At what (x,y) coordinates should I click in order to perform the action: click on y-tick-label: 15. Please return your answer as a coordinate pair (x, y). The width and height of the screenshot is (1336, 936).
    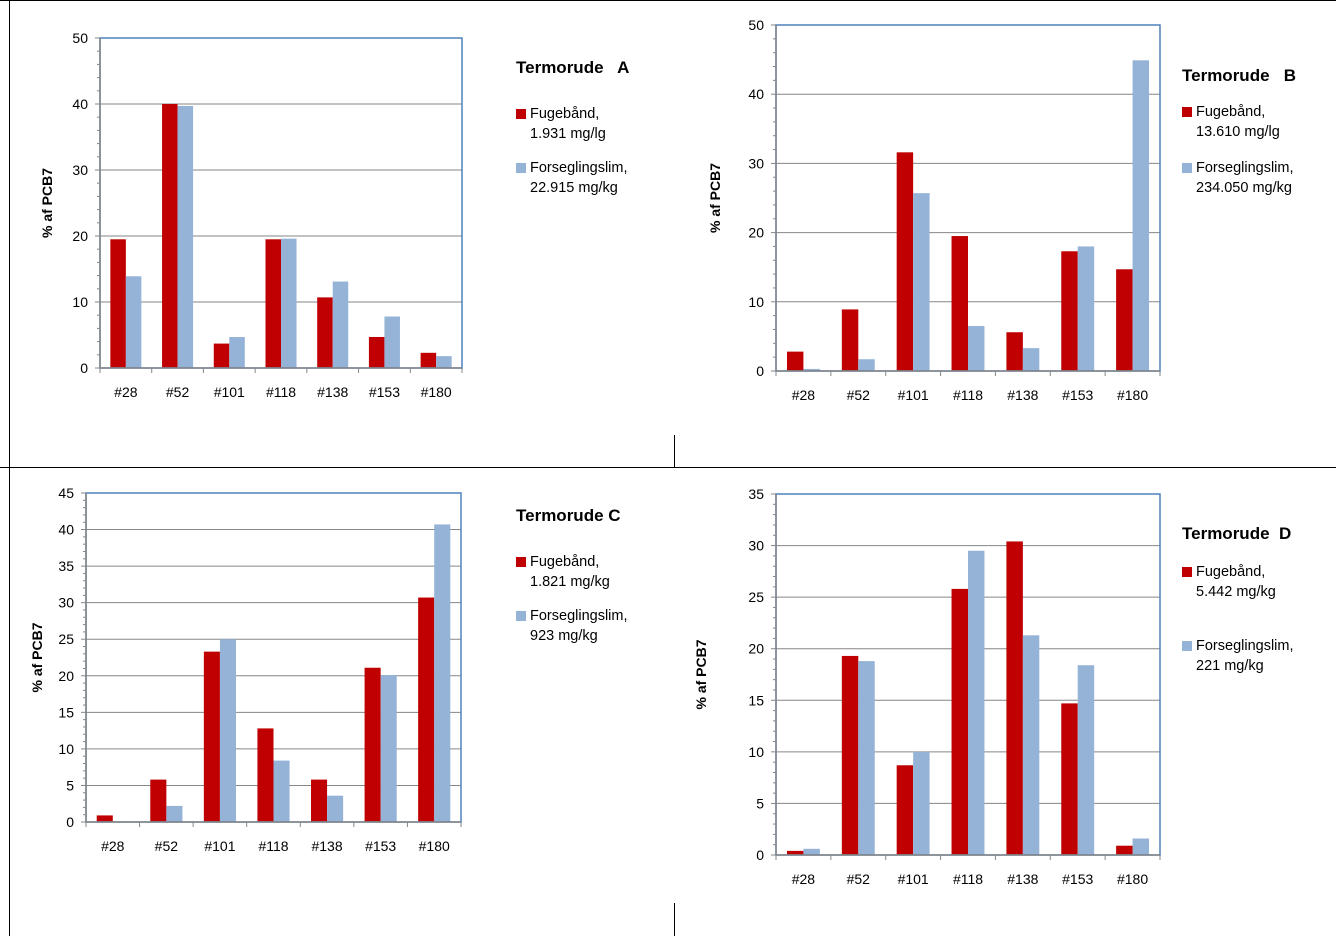
    Looking at the image, I should click on (66, 712).